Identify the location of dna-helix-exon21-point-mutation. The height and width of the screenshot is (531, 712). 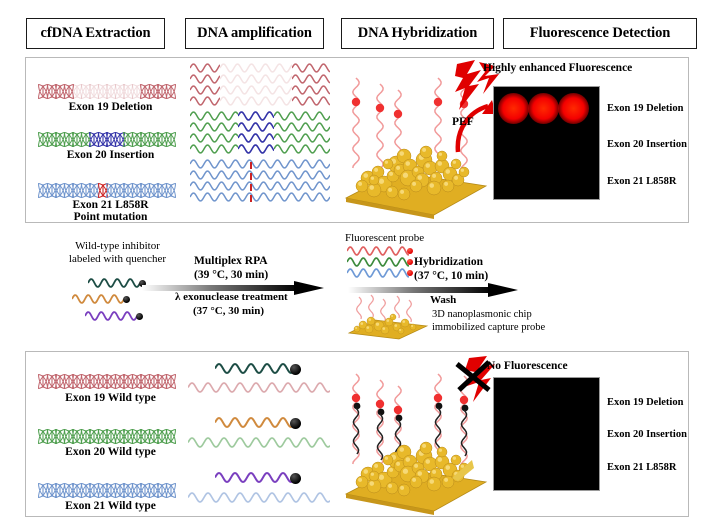
(107, 190).